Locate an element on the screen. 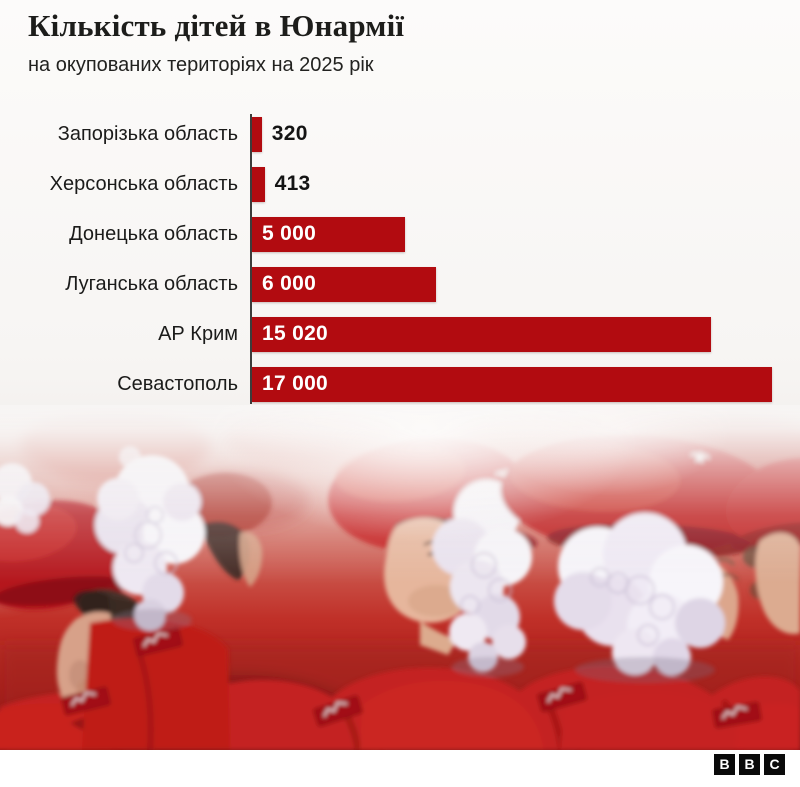 This screenshot has width=800, height=787. bar-track: 5 000 is located at coordinates (526, 234).